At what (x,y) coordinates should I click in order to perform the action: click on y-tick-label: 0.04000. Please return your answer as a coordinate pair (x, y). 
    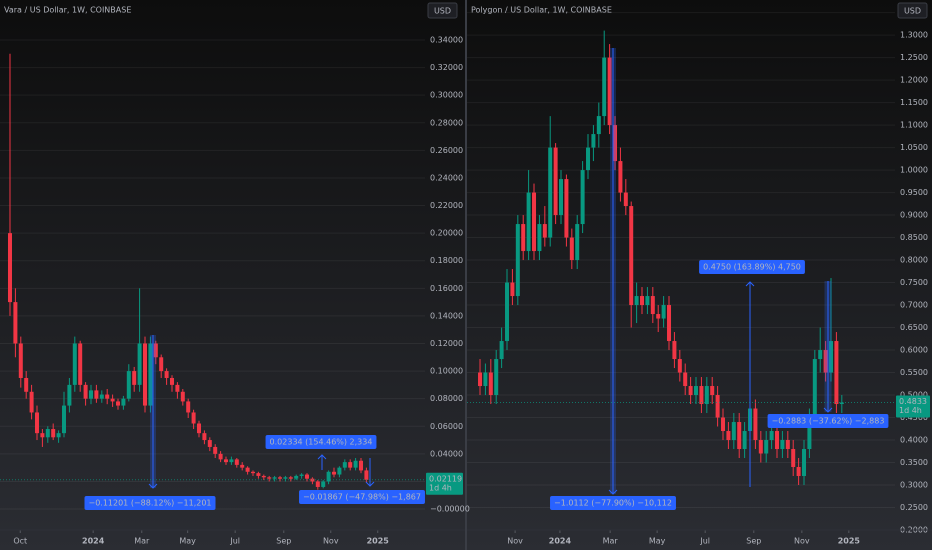
    Looking at the image, I should click on (446, 453).